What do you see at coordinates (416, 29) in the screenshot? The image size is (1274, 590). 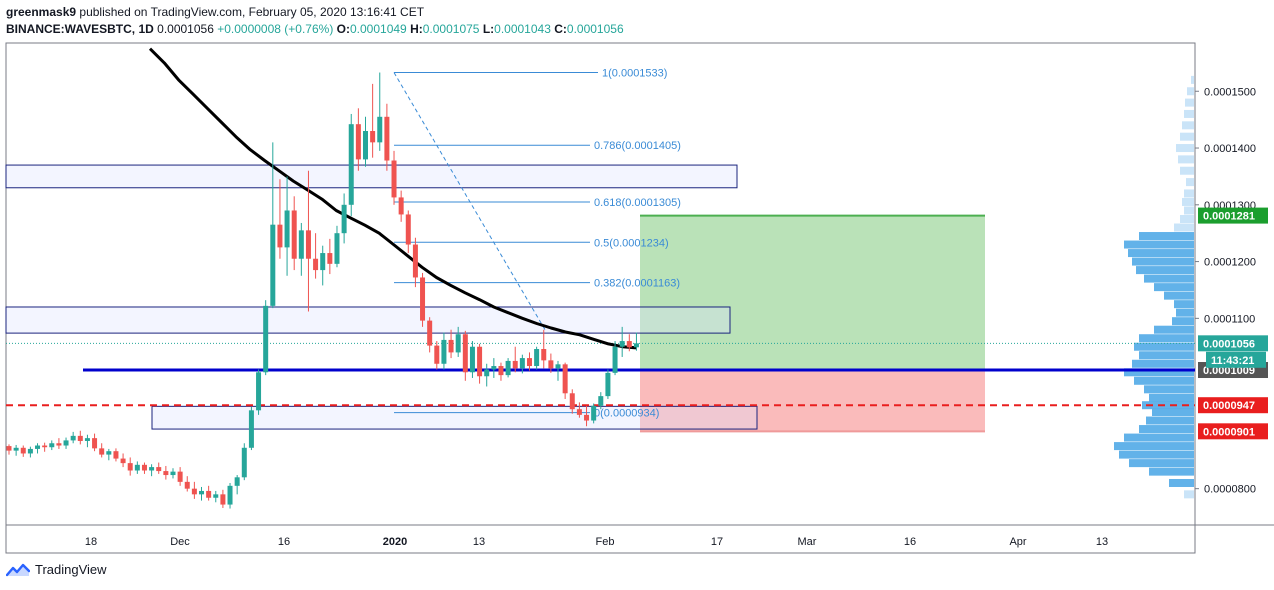 I see `high-label: H:` at bounding box center [416, 29].